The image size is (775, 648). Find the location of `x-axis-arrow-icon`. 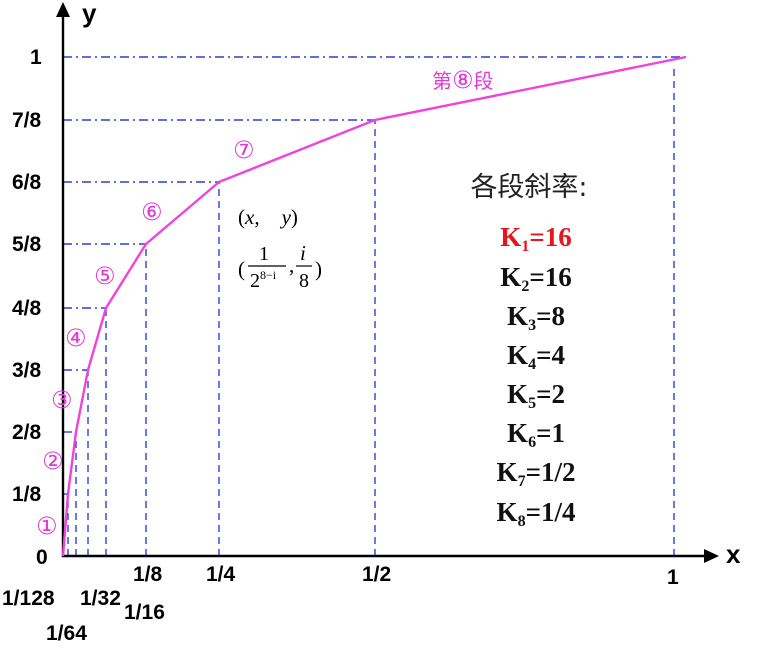

x-axis-arrow-icon is located at coordinates (711, 556).